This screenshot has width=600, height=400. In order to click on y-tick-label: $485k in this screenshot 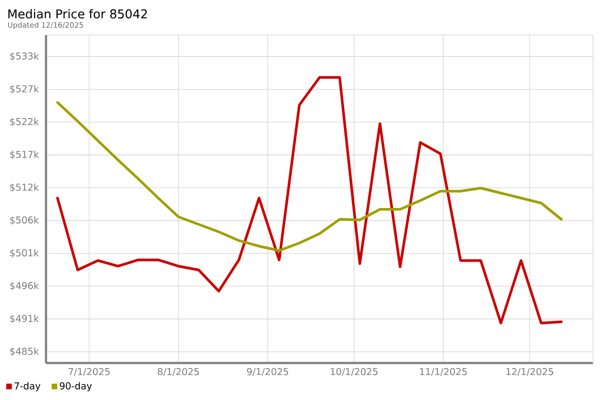, I will do `click(24, 351)`.